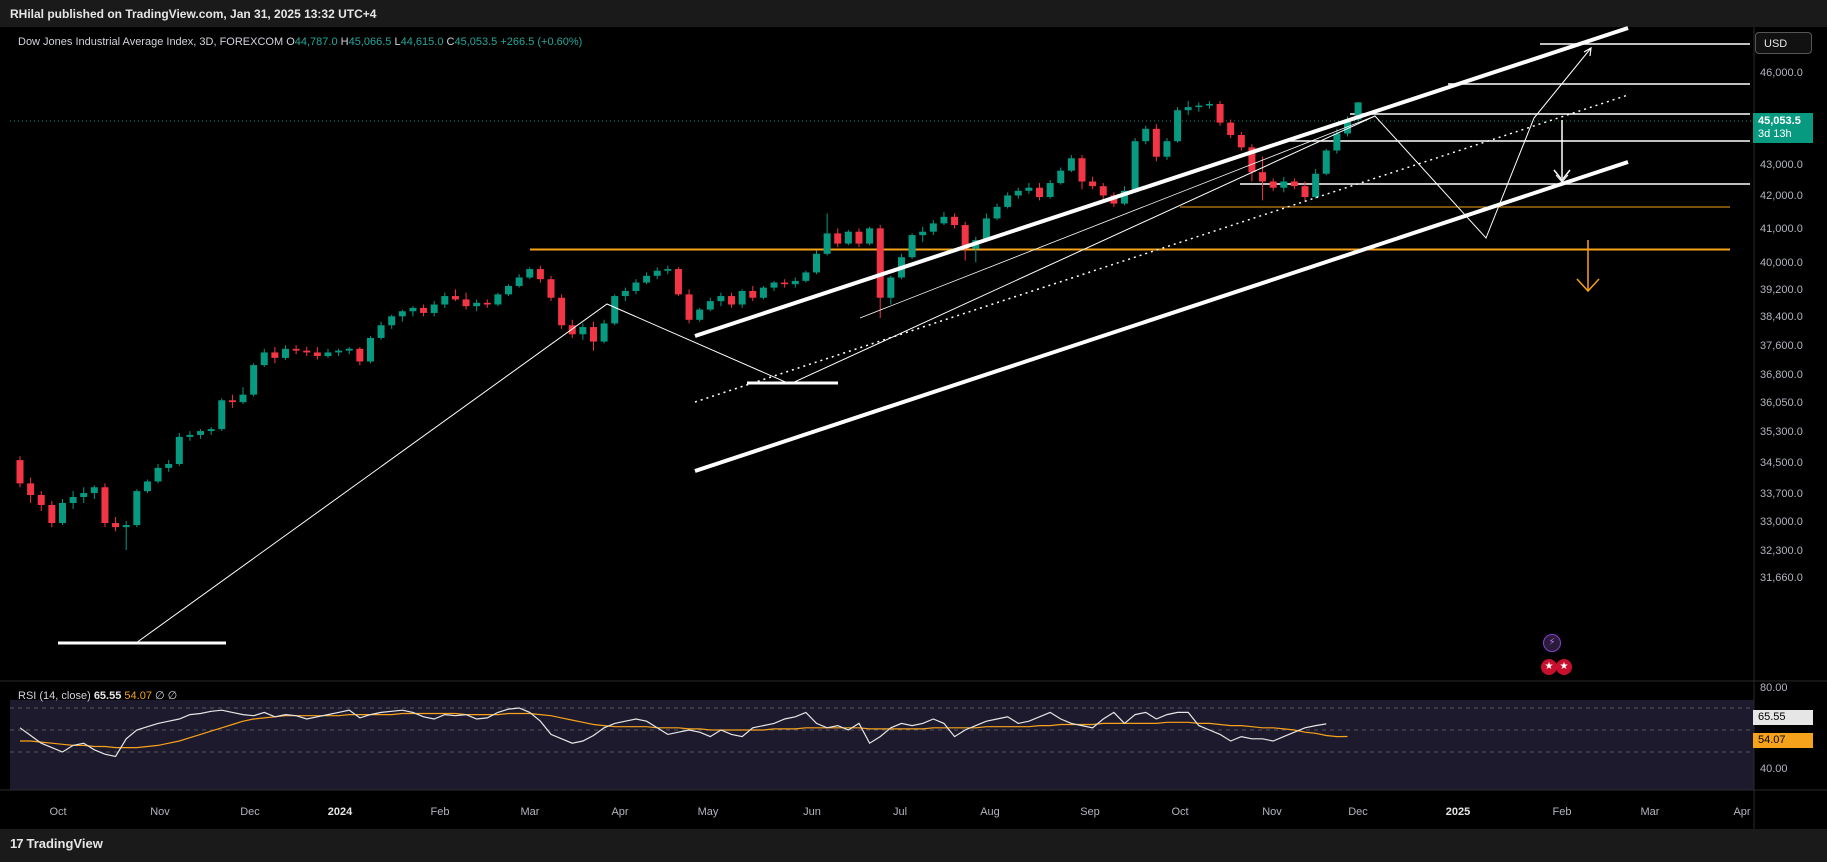 This screenshot has width=1827, height=862. Describe the element at coordinates (684, 730) in the screenshot. I see `rsi-ma-line` at that location.